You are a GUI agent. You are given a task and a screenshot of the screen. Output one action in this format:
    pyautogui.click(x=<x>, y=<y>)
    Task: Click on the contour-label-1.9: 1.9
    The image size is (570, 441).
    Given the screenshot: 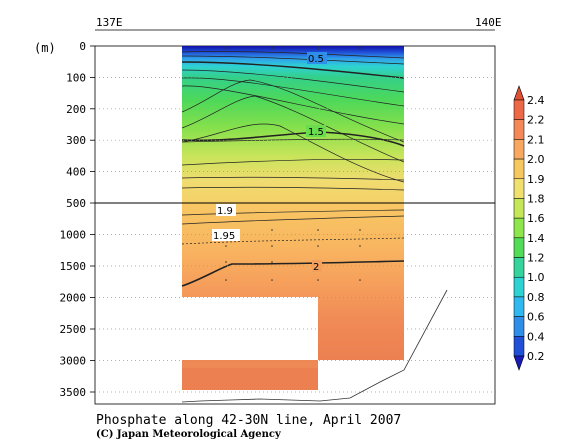 What is the action you would take?
    pyautogui.click(x=226, y=210)
    